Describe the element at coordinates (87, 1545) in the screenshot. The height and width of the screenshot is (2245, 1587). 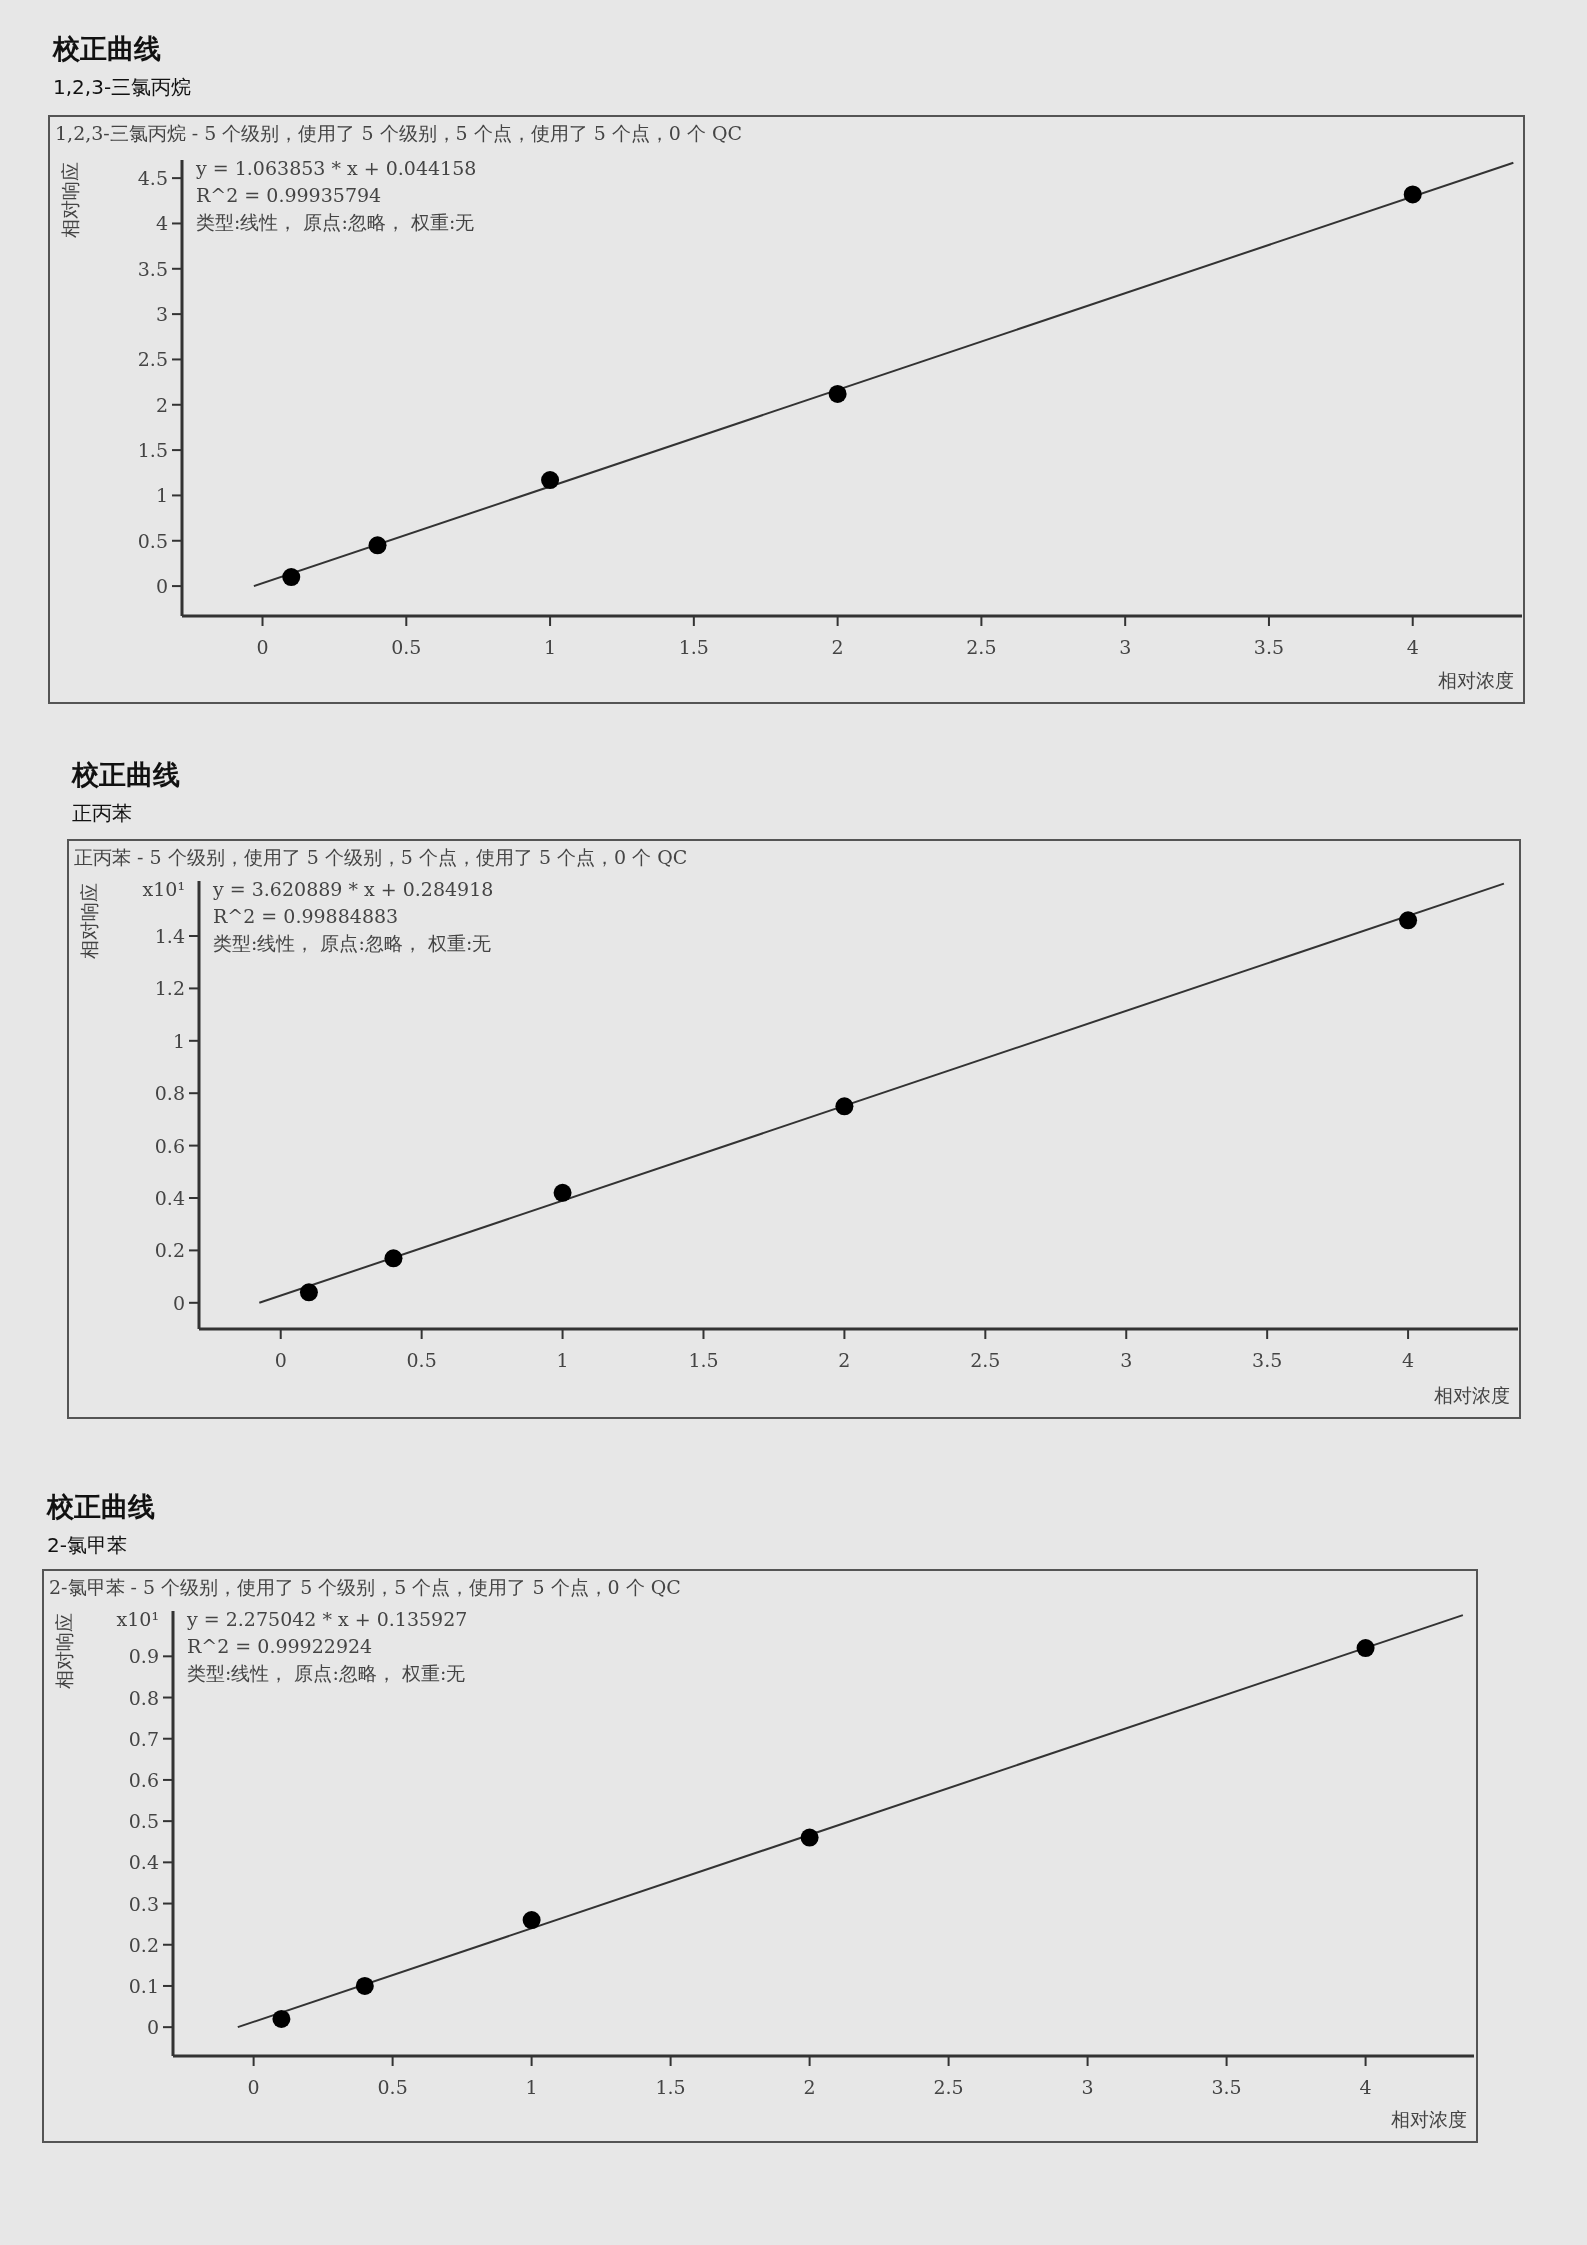
I see `chart-subtitle: 2-氯甲苯` at that location.